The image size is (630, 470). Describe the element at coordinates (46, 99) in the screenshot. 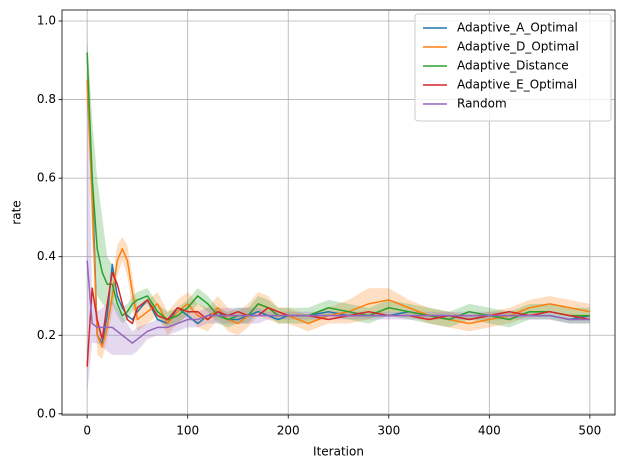

I see `y-tick-label: 0.8` at that location.